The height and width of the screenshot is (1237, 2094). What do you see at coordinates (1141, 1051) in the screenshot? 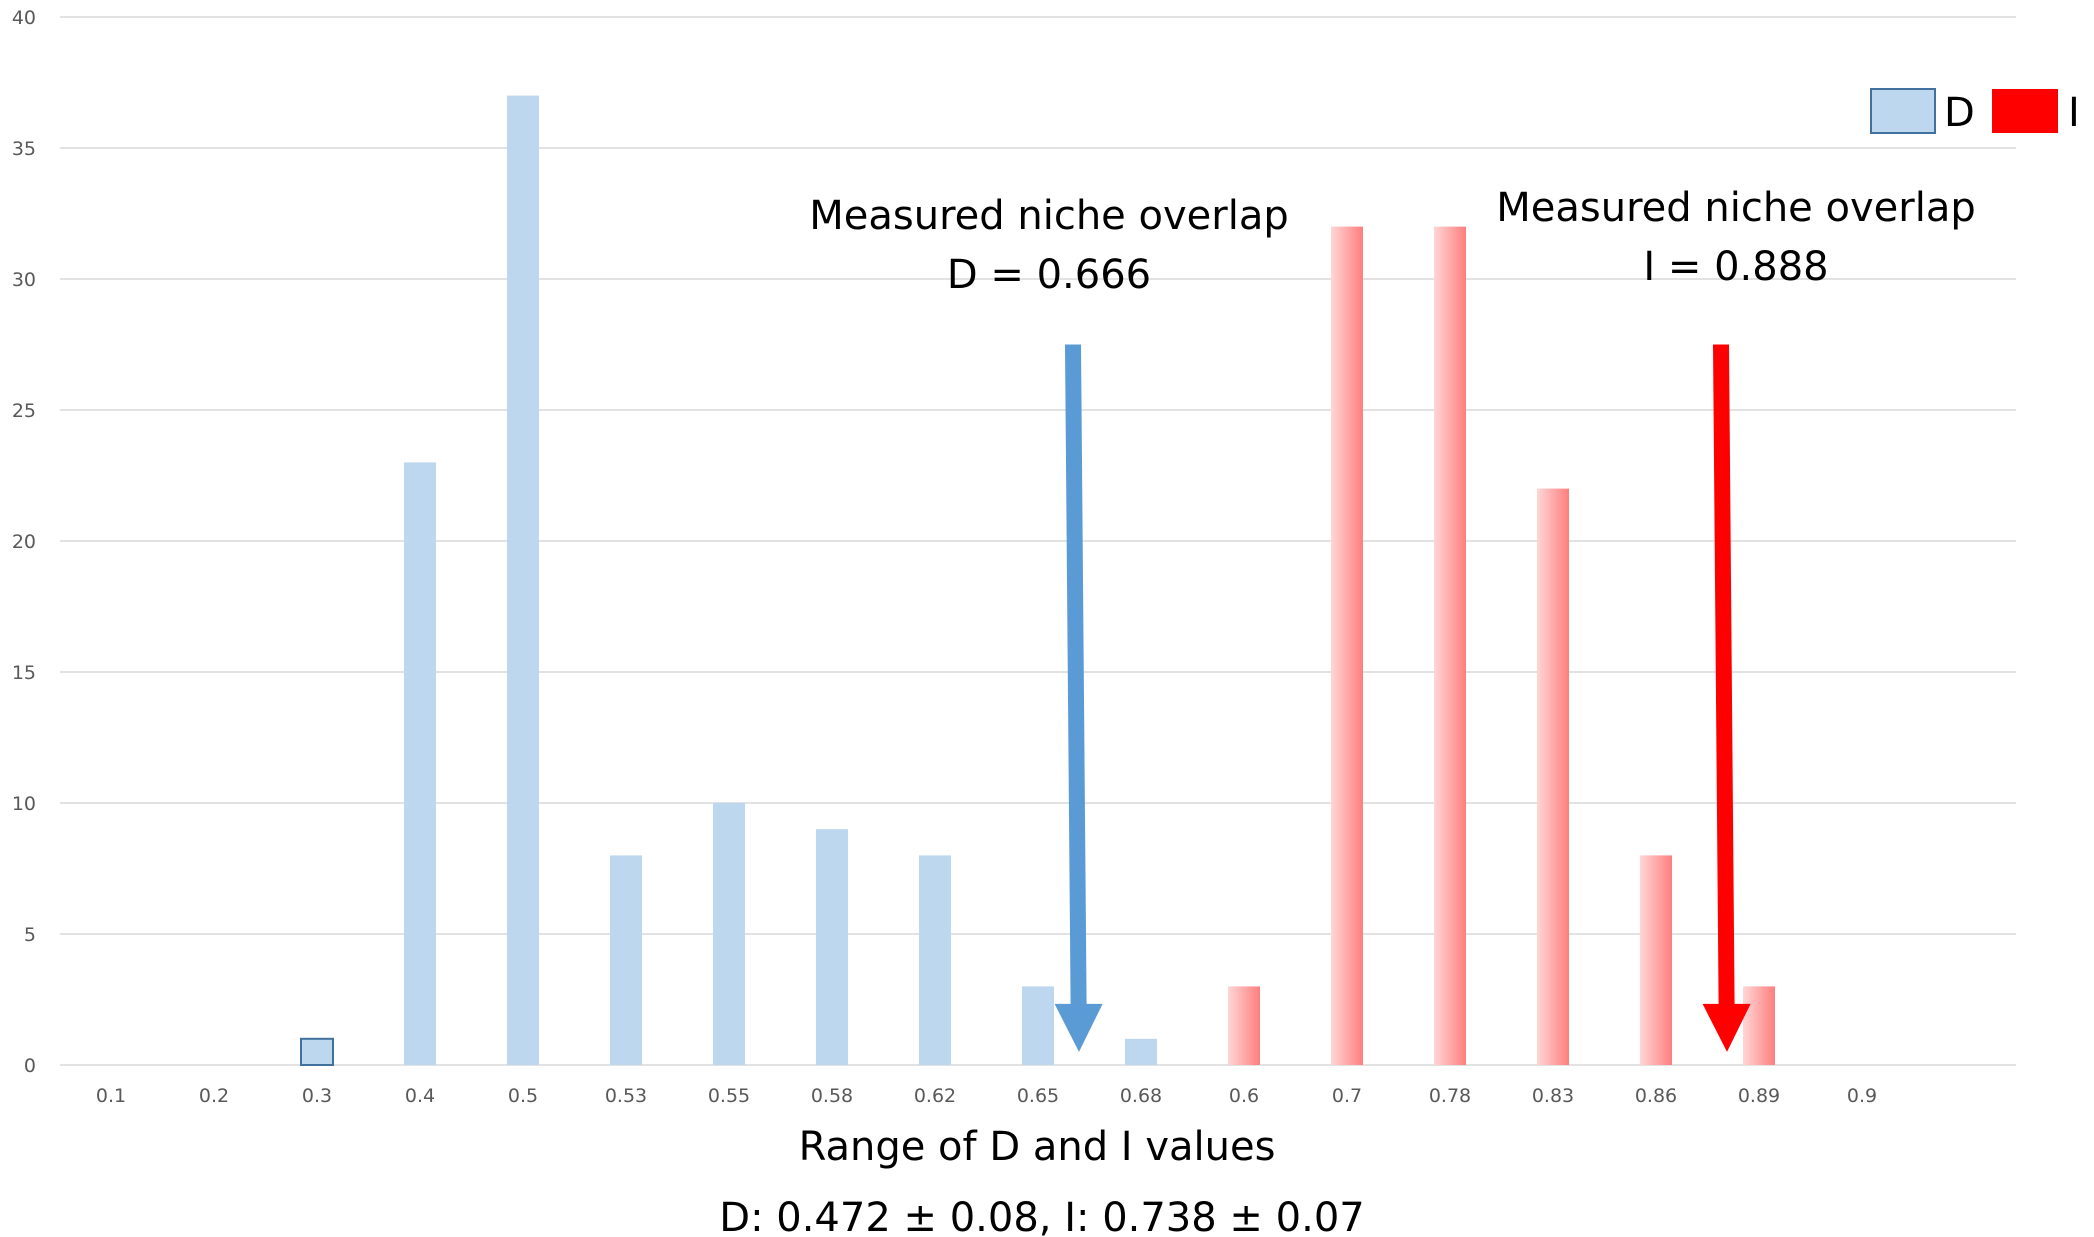
I see `bar-d-0.68` at bounding box center [1141, 1051].